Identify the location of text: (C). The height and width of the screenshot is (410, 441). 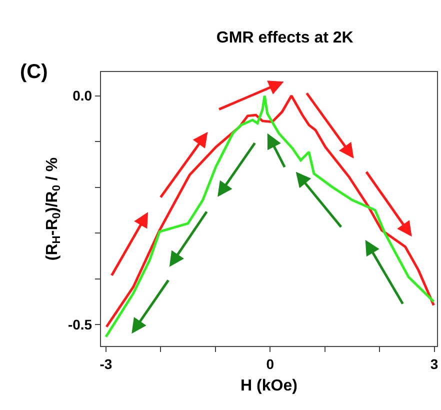
(34, 72).